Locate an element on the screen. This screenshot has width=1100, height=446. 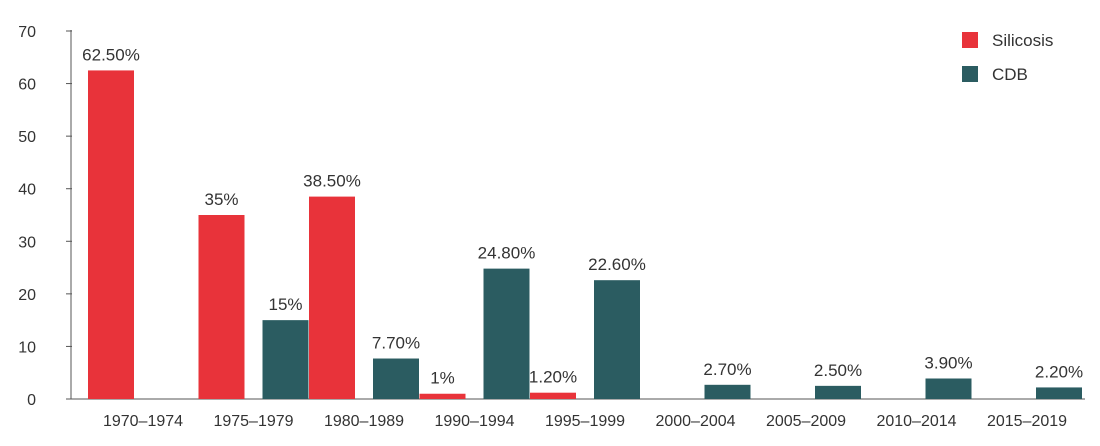
y-tick-label: 40 is located at coordinates (27, 190).